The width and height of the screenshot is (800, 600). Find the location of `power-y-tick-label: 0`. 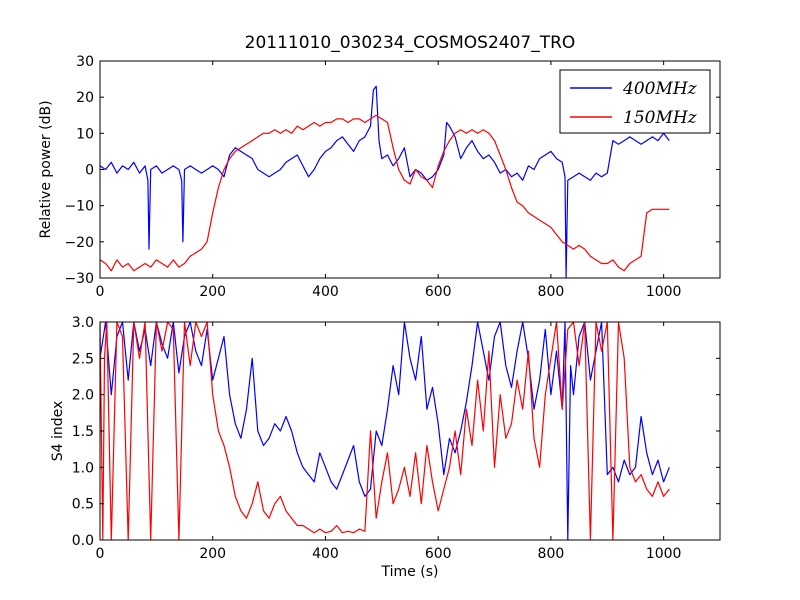

power-y-tick-label: 0 is located at coordinates (89, 171).